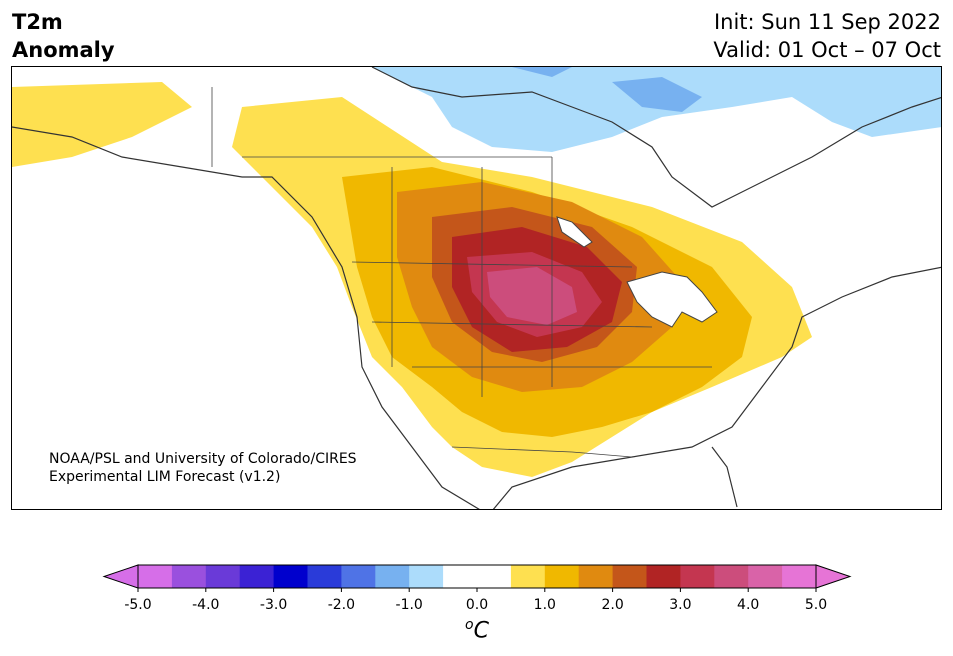 Image resolution: width=953 pixels, height=656 pixels. What do you see at coordinates (612, 605) in the screenshot?
I see `colorbar-tick-label: 2.0` at bounding box center [612, 605].